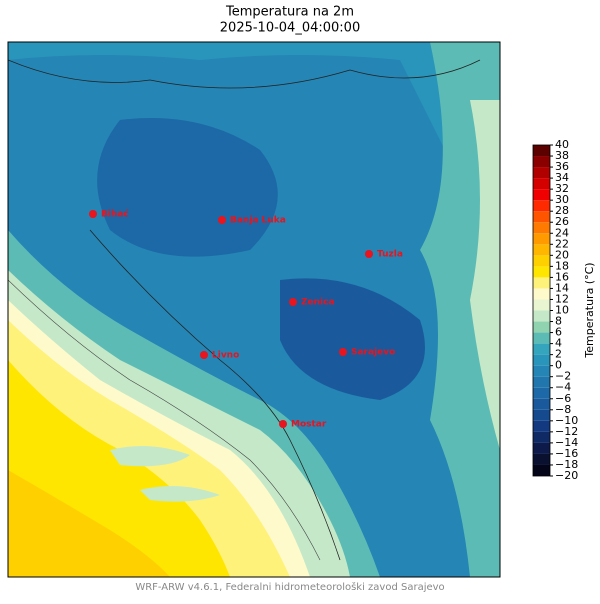  What do you see at coordinates (562, 155) in the screenshot?
I see `colorbar-tick-label: 38` at bounding box center [562, 155].